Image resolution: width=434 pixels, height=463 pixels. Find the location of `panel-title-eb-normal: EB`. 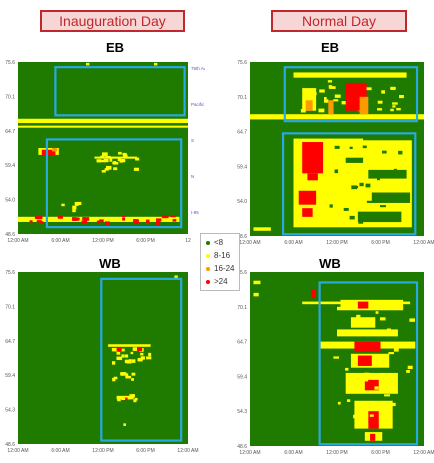

panel-title-eb-normal: EB is located at coordinates (330, 47).